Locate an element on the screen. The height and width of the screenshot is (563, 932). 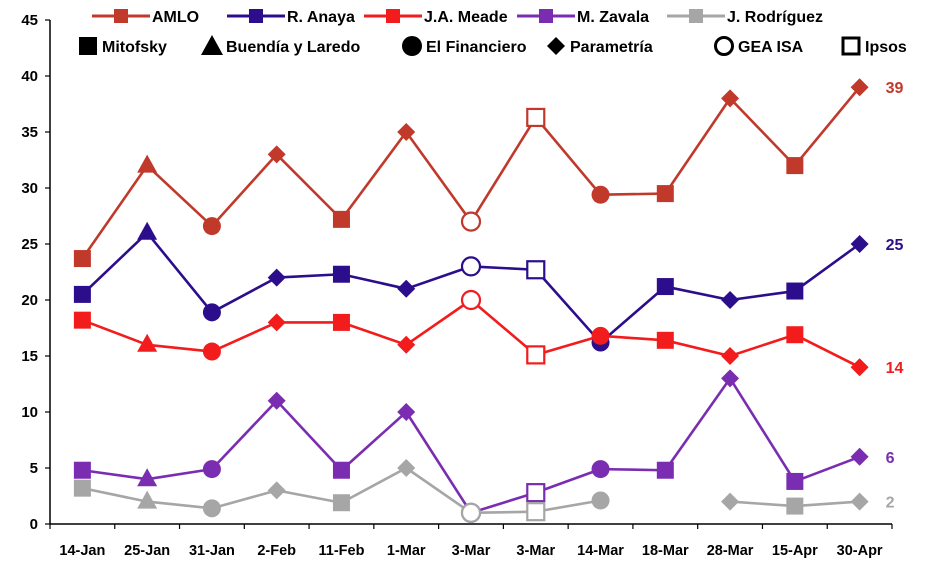
end-value-label: 2 is located at coordinates (890, 503).